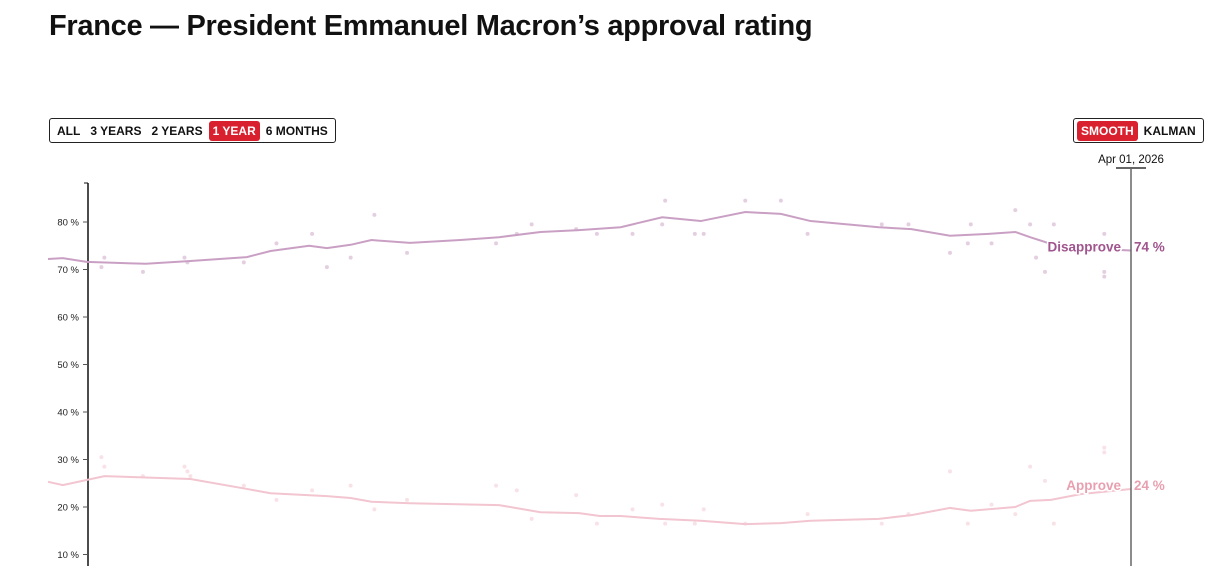 The height and width of the screenshot is (566, 1229). Describe the element at coordinates (1169, 130) in the screenshot. I see `kalman-button: KALMAN` at that location.